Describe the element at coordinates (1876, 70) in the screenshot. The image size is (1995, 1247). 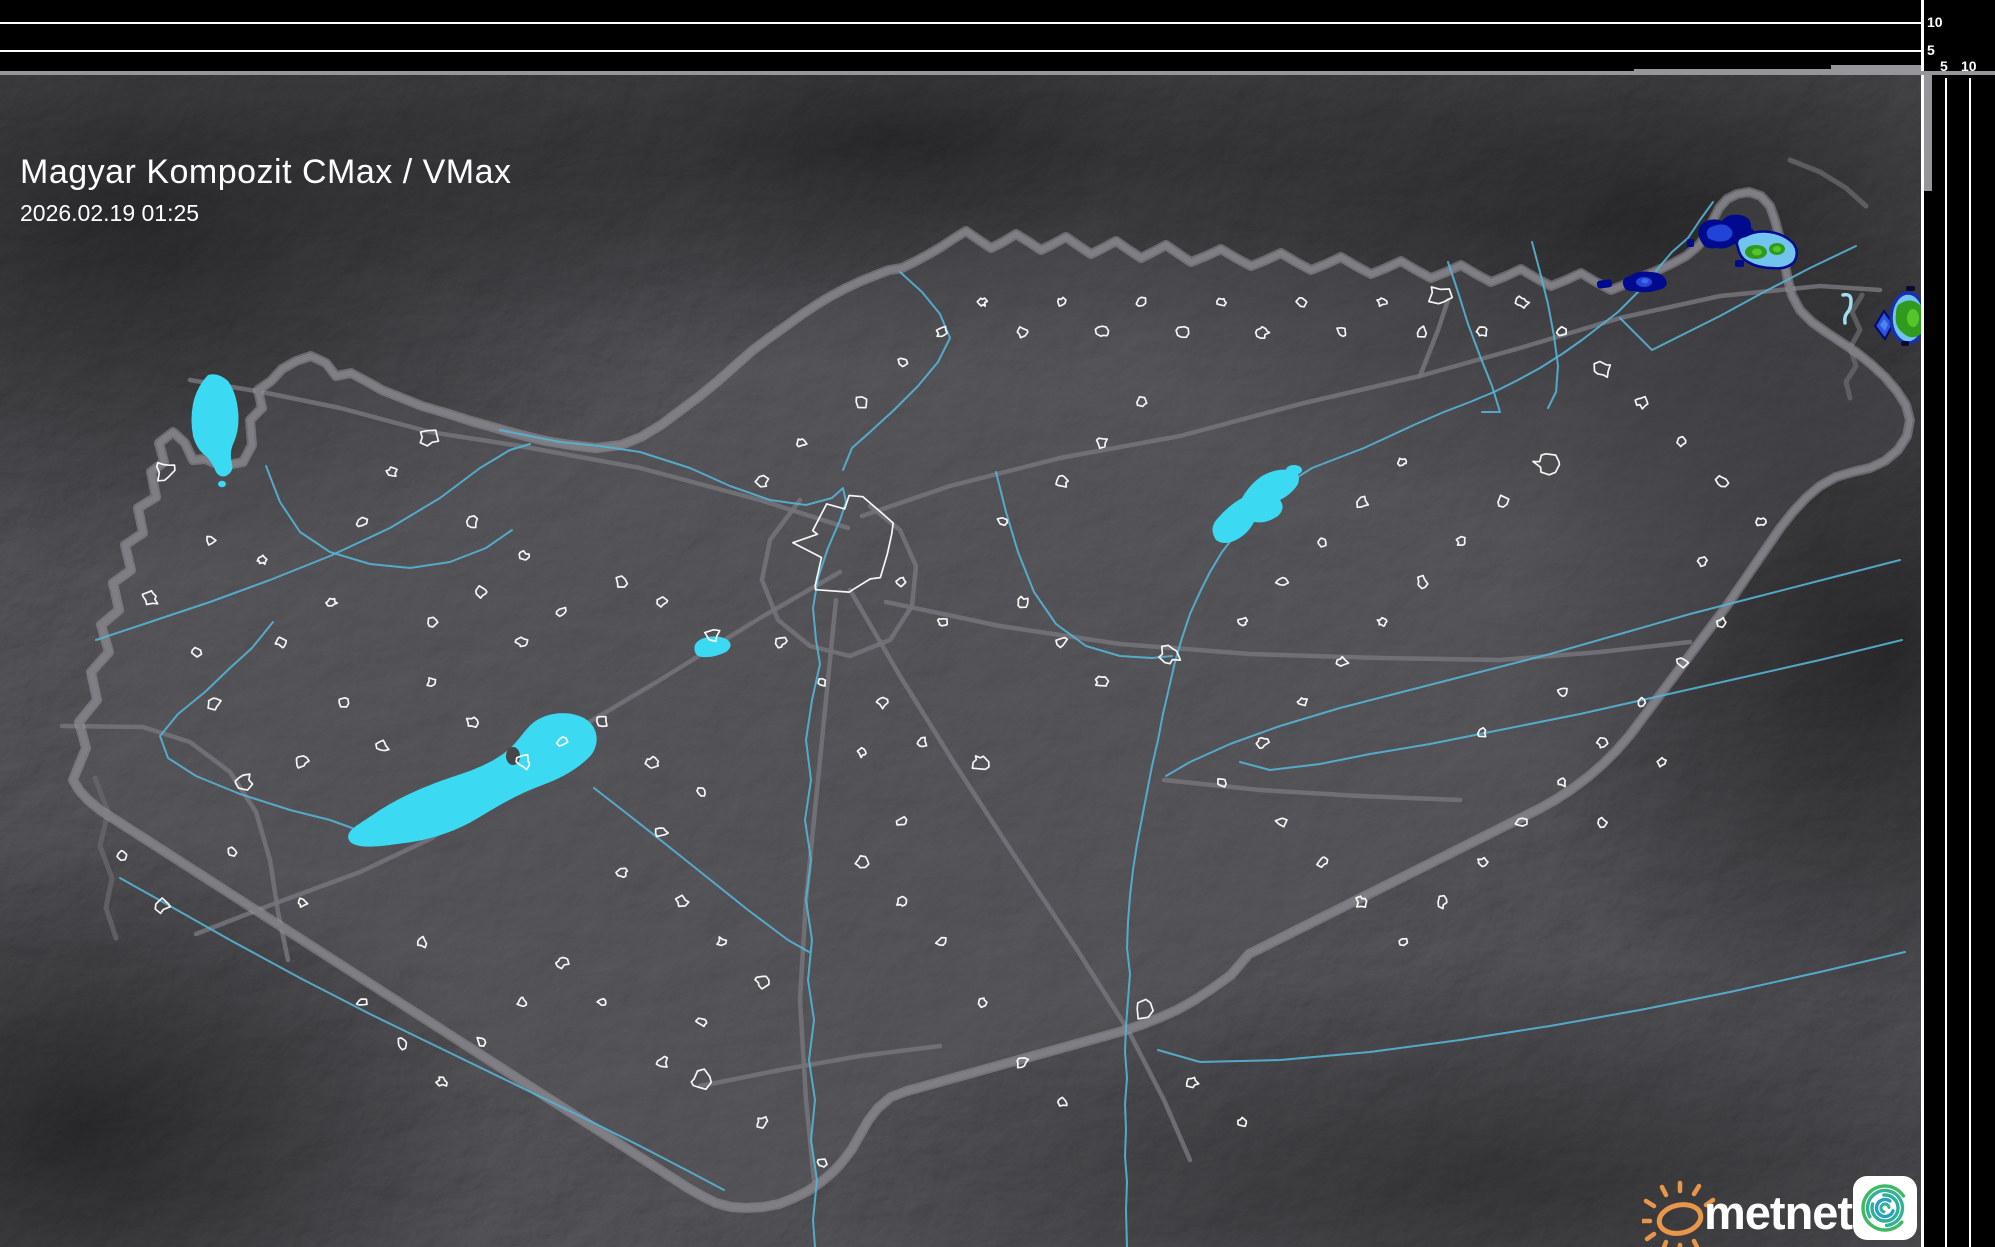
I see `top-panel-terrain-step-high` at that location.